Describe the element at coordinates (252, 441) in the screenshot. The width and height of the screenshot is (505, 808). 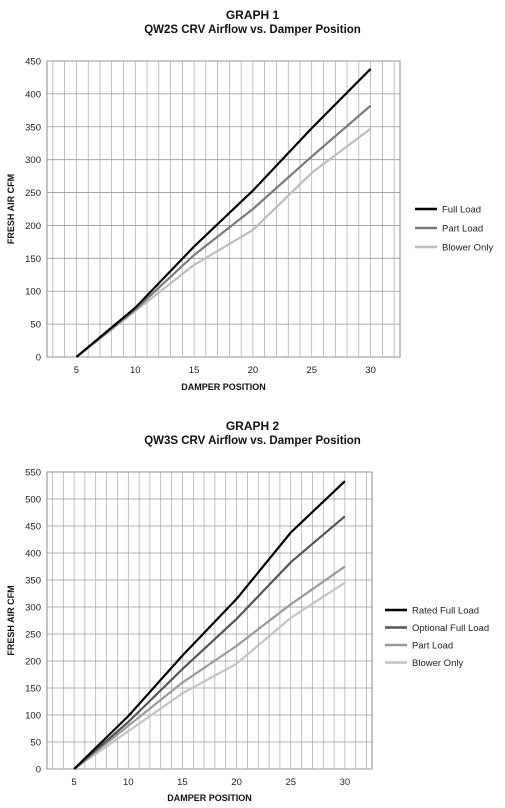
I see `graph-2-subtitle: QW3S CRV Airflow vs. Damper Position` at that location.